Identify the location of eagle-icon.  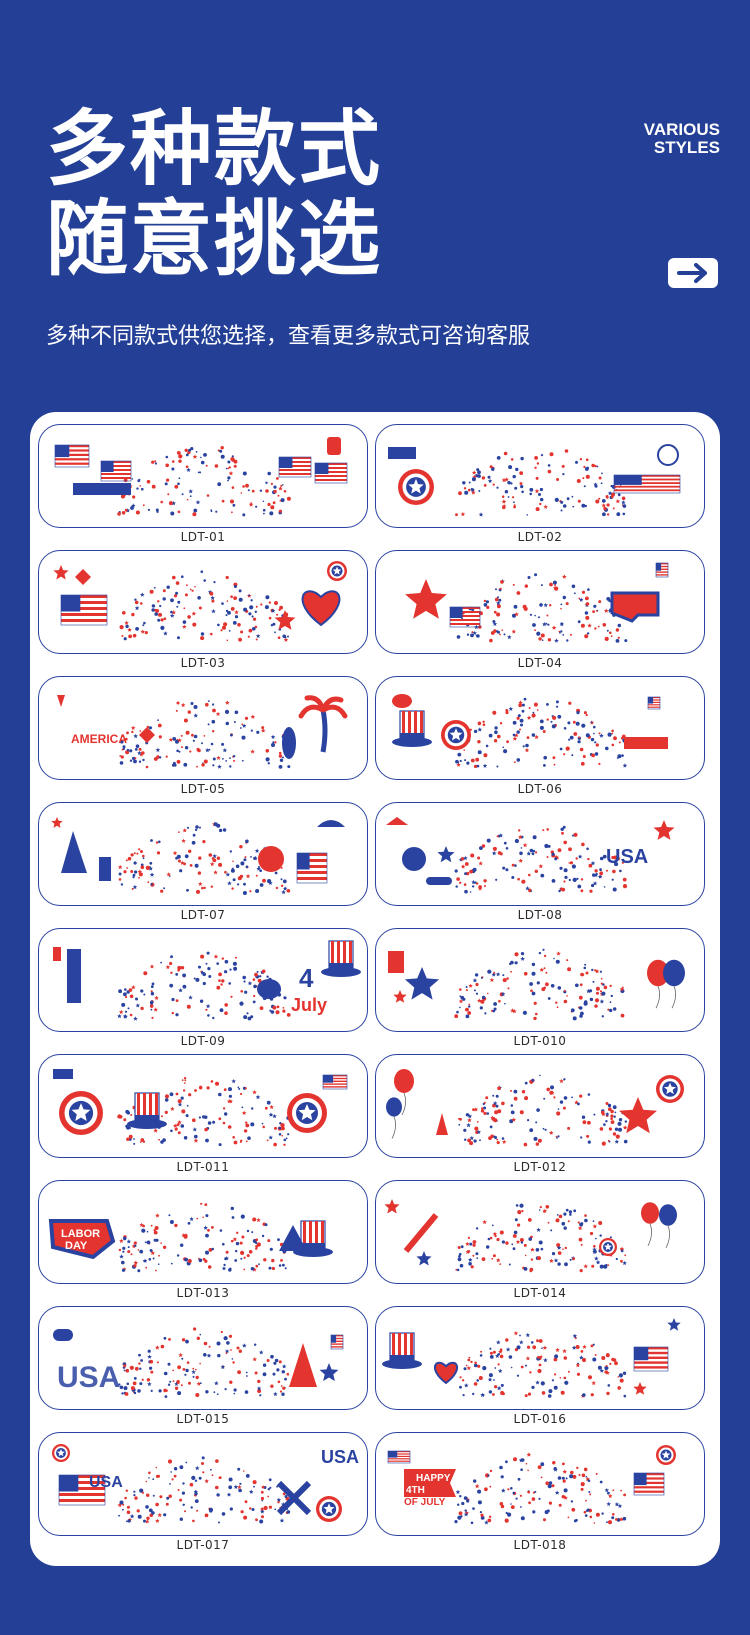
(271, 859).